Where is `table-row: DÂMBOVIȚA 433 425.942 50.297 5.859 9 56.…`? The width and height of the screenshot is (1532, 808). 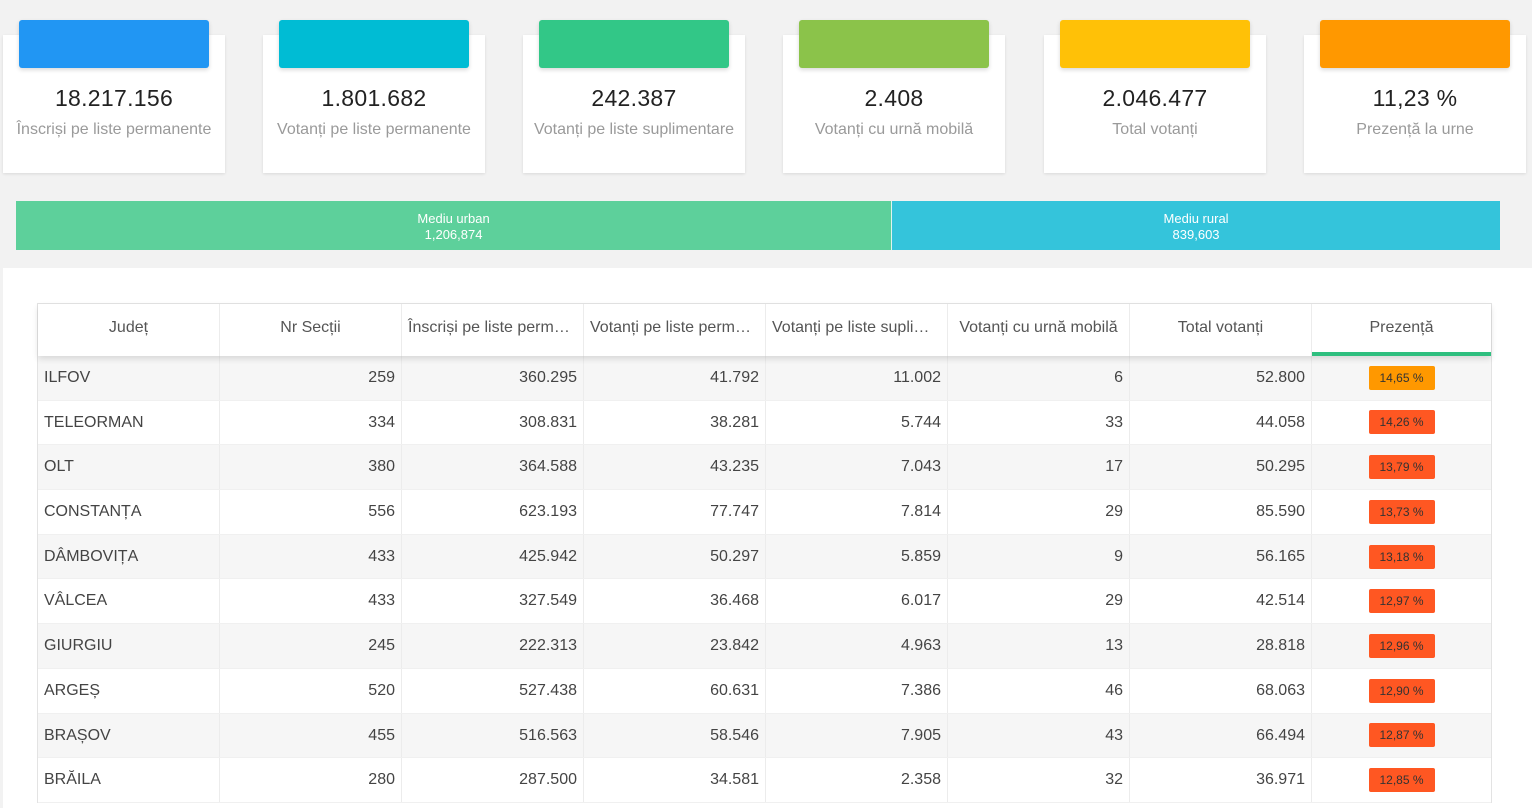 table-row: DÂMBOVIȚA 433 425.942 50.297 5.859 9 56.… is located at coordinates (764, 557).